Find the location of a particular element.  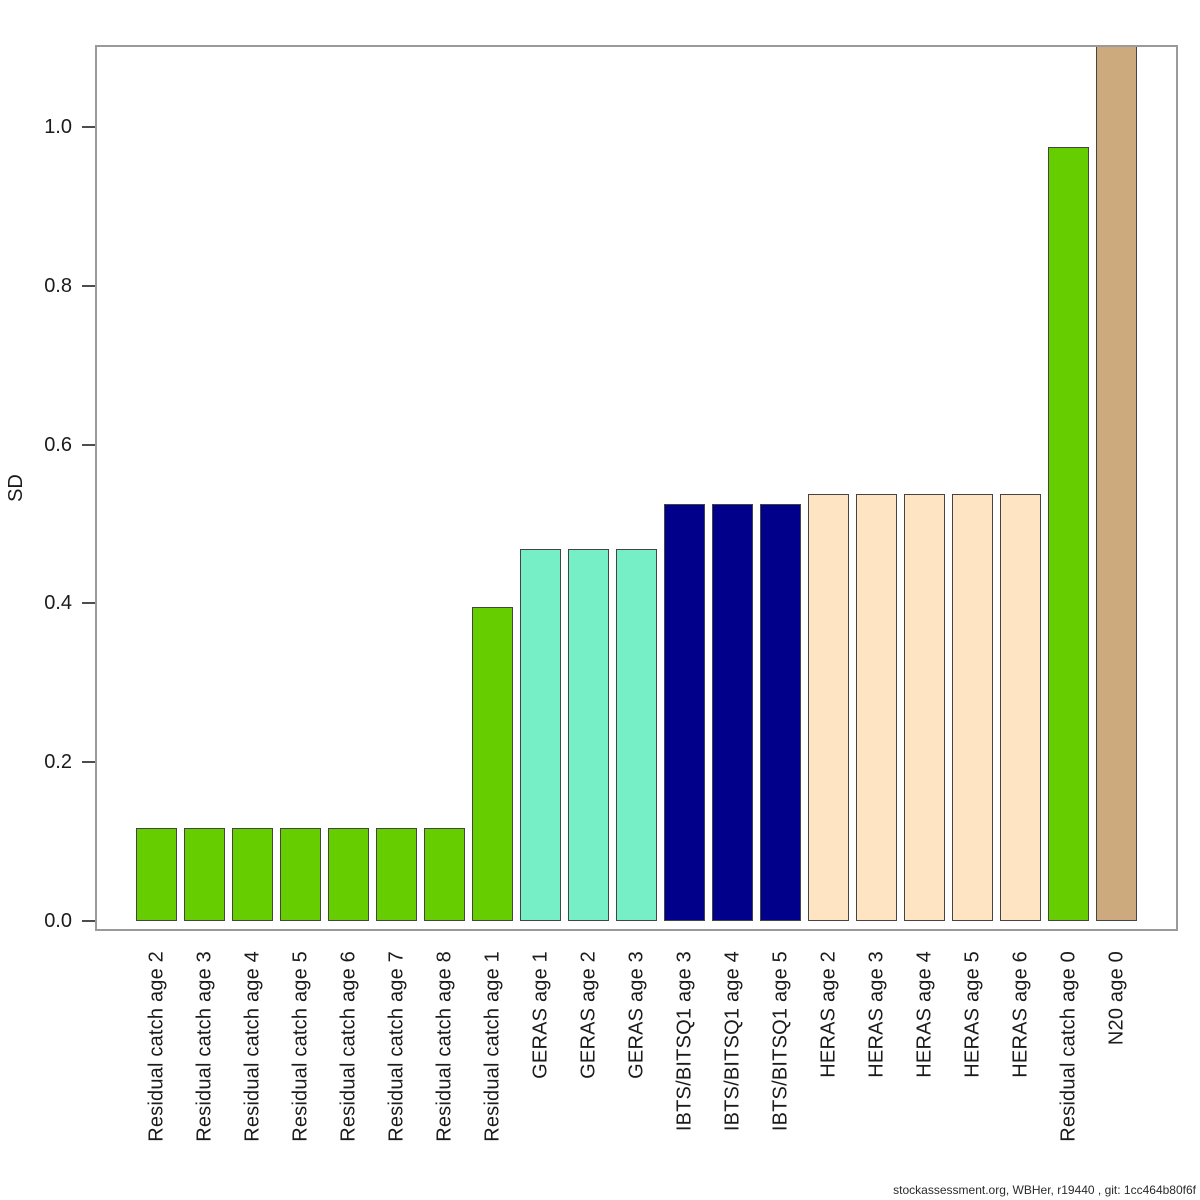

x-tick-label: Residual catch age 8 is located at coordinates (444, 1046).